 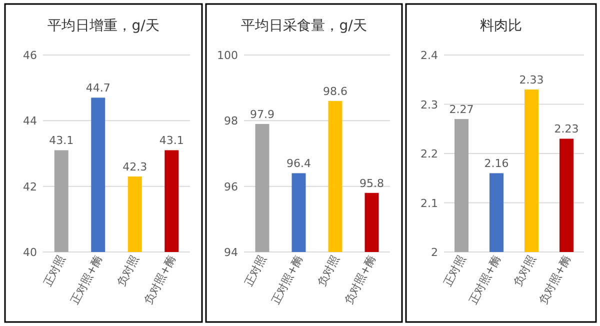 I want to click on data-label: 97.9, so click(x=262, y=114).